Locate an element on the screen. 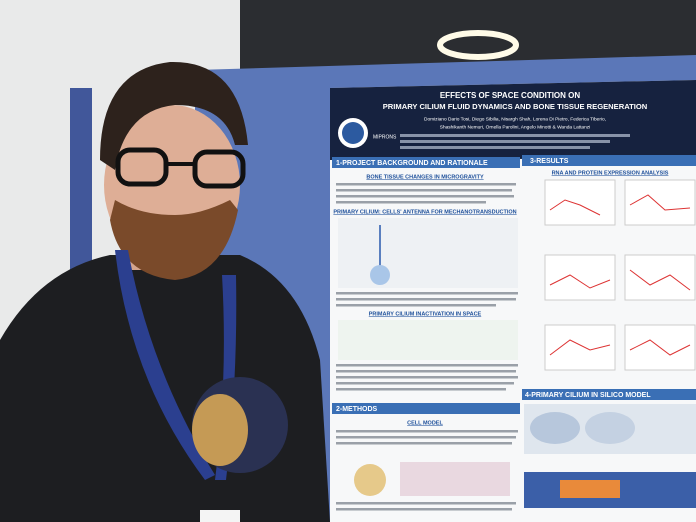 The image size is (696, 522). section-title: 2-METHODS is located at coordinates (357, 409).